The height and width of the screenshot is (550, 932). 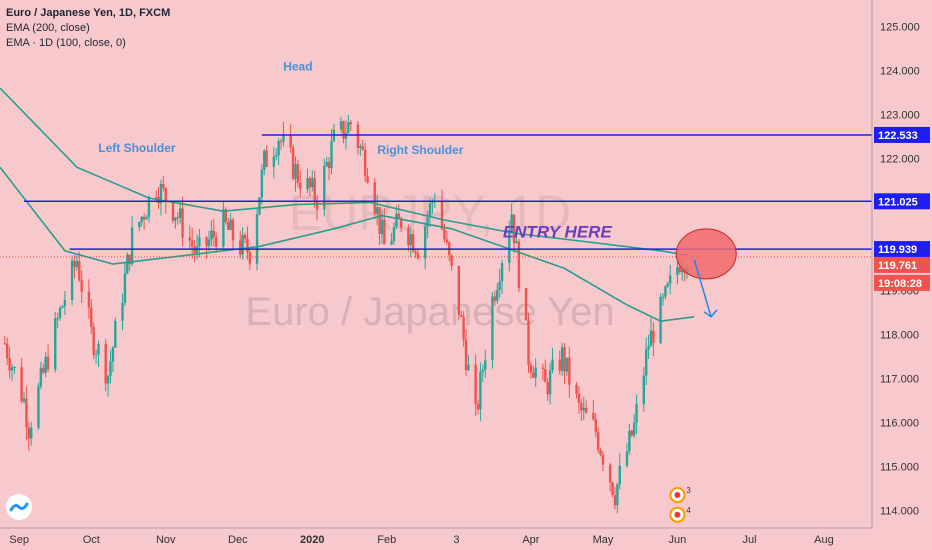 I want to click on y-tick-label: 117.000, so click(x=899, y=379).